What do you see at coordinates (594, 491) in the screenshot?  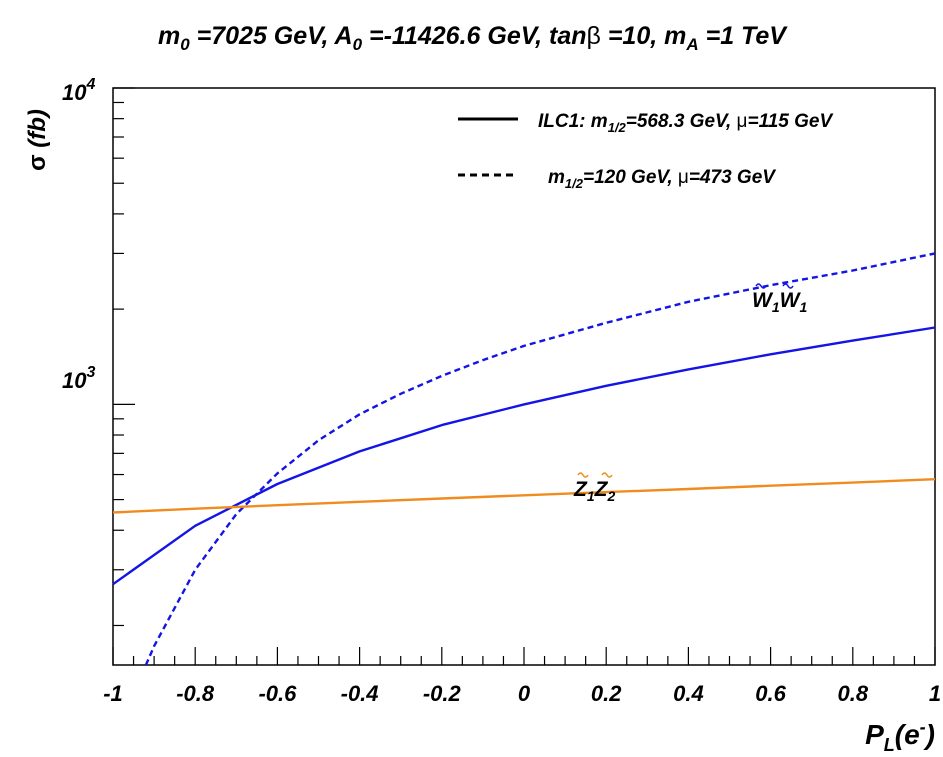 I see `annotation-z1z2-label: Z1Z2` at bounding box center [594, 491].